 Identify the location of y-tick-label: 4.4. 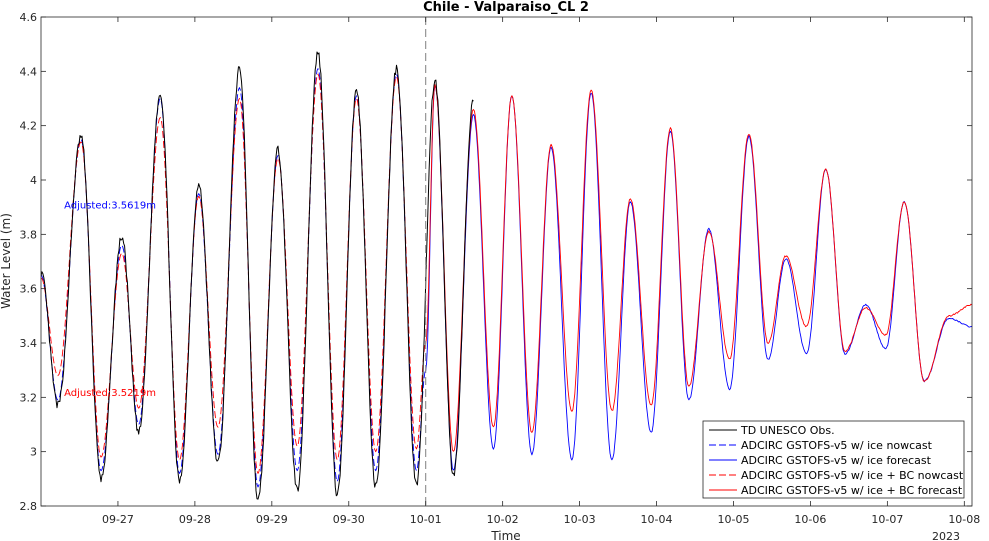
(29, 71).